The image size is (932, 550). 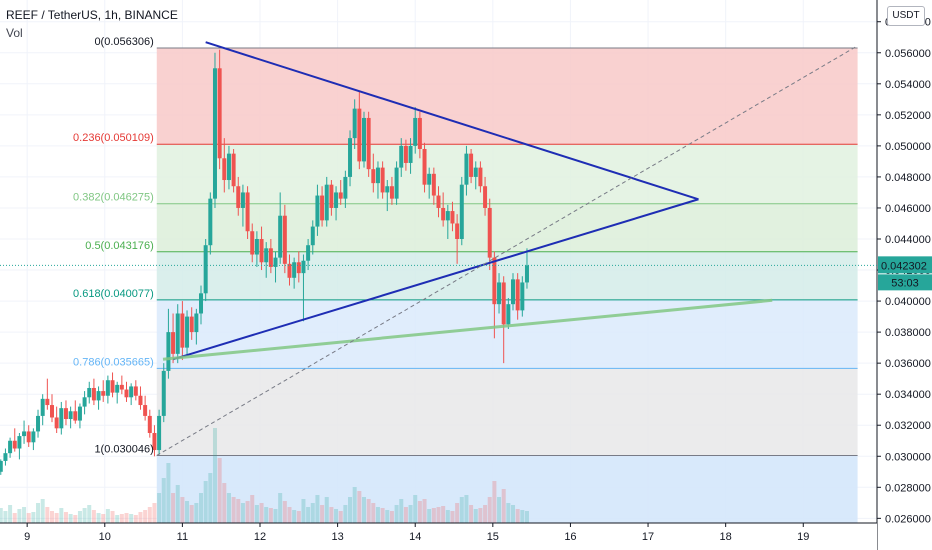 What do you see at coordinates (113, 138) in the screenshot?
I see `fib-label-0.236: 0.236(0.050109)` at bounding box center [113, 138].